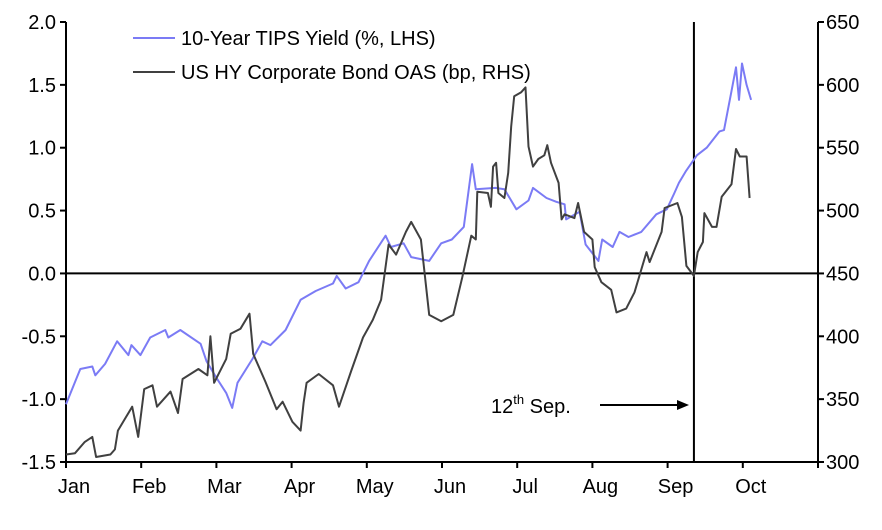 The width and height of the screenshot is (882, 530). Describe the element at coordinates (39, 400) in the screenshot. I see `left-tick-label: -1.0` at that location.